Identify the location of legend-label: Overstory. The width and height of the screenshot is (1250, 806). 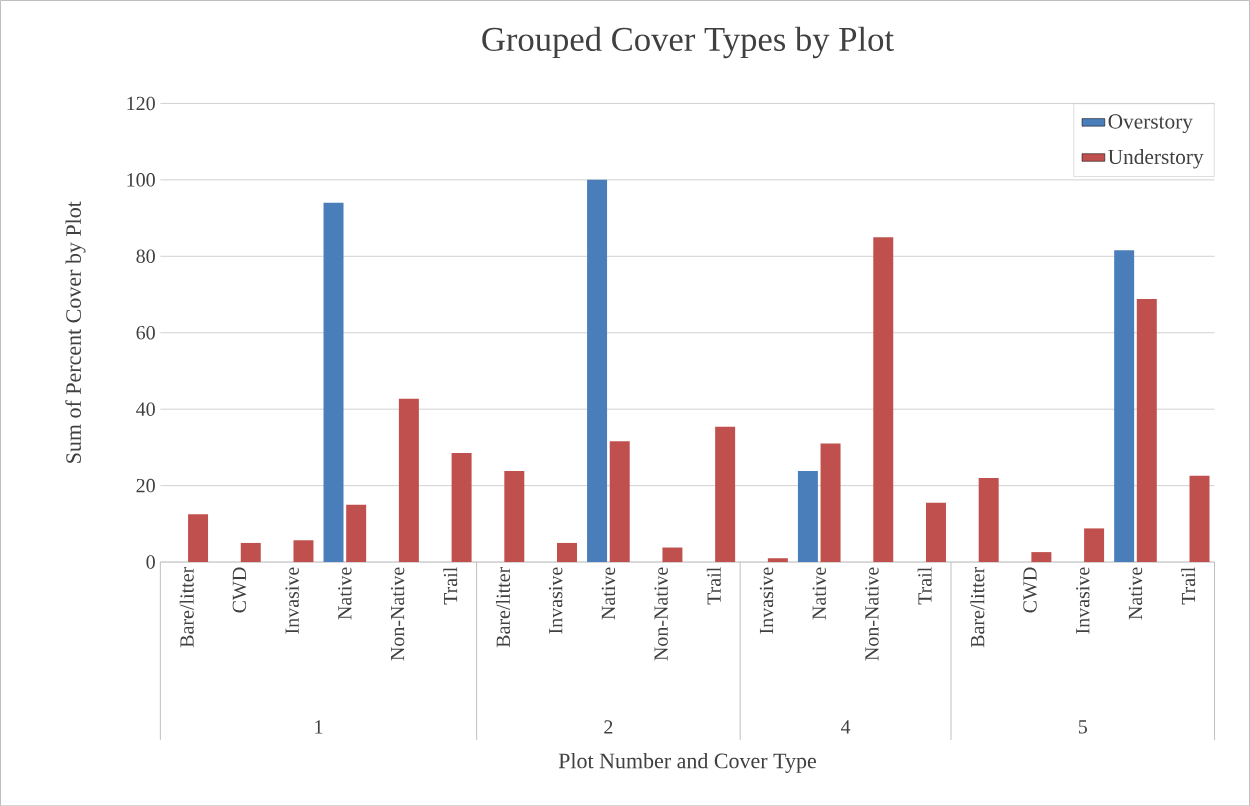
(1150, 123).